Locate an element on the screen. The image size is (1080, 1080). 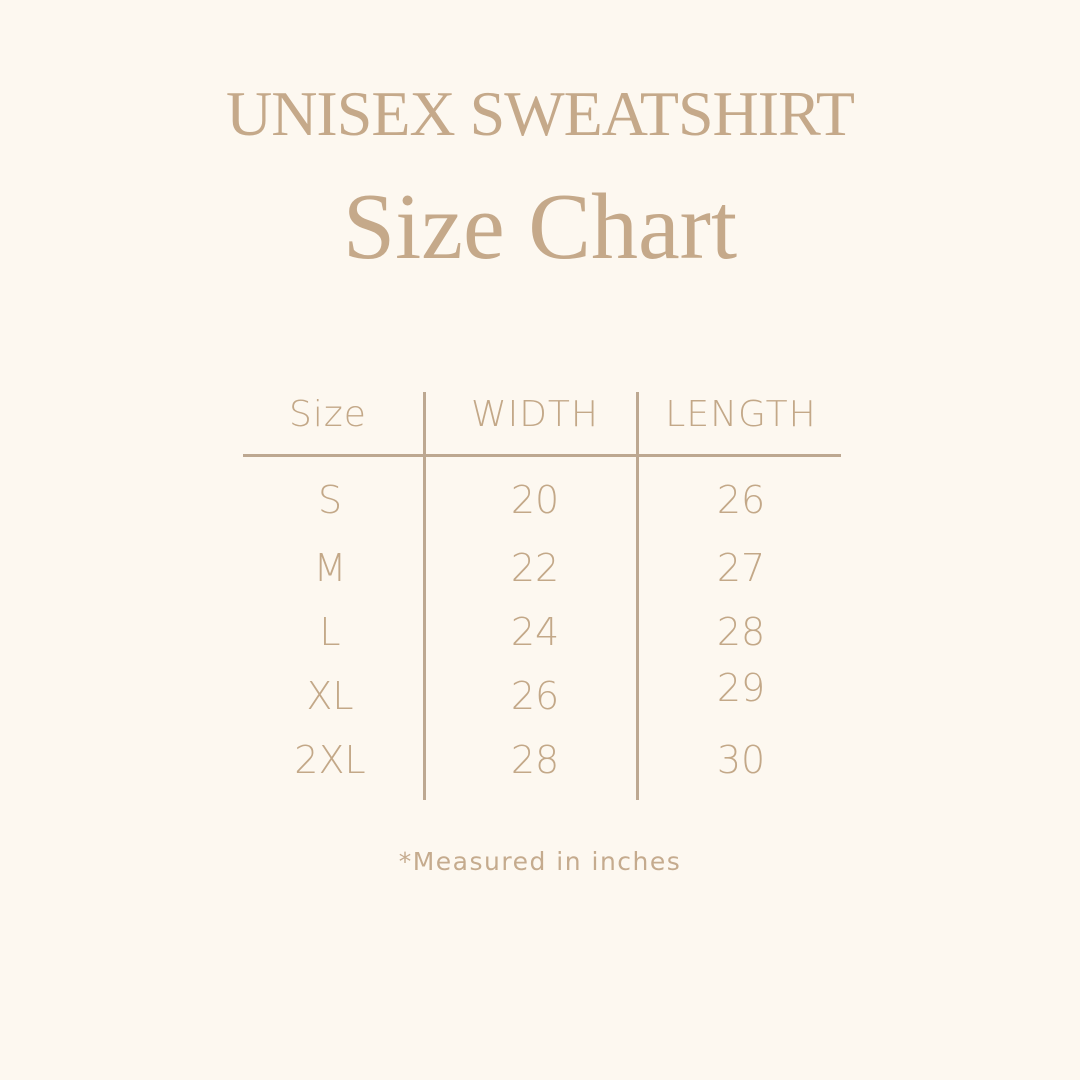
measurement-note: *Measured in inches is located at coordinates (540, 861).